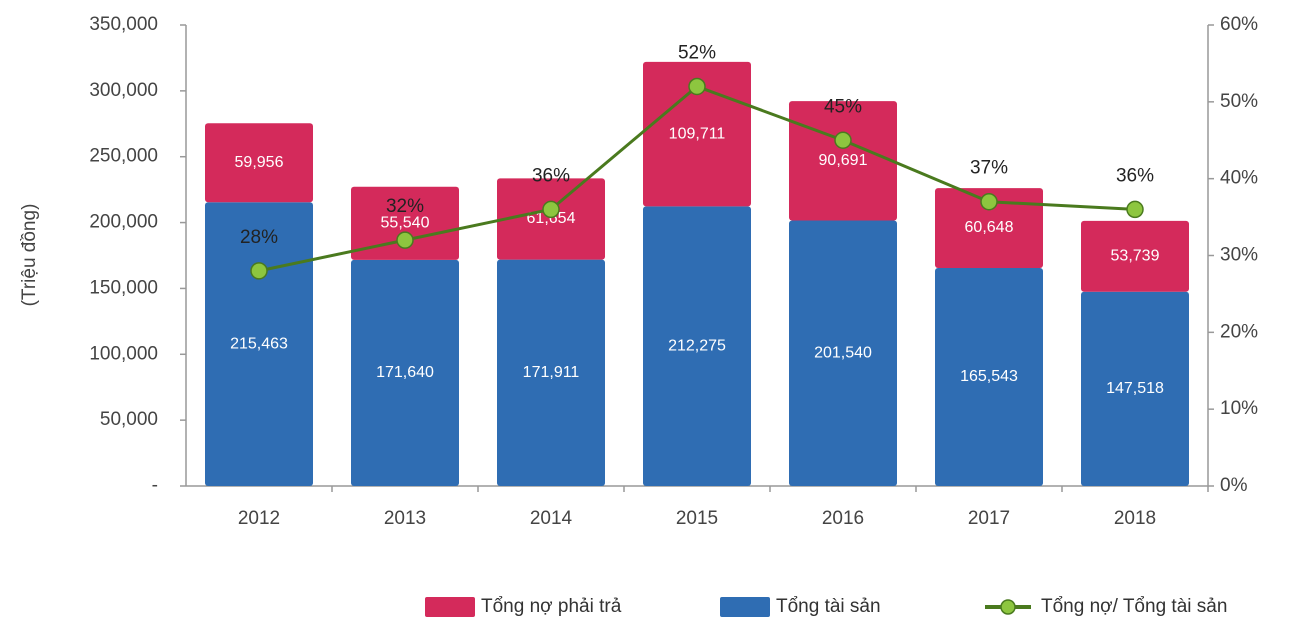 The image size is (1291, 623). What do you see at coordinates (1135, 518) in the screenshot?
I see `x-tick-label: 2018` at bounding box center [1135, 518].